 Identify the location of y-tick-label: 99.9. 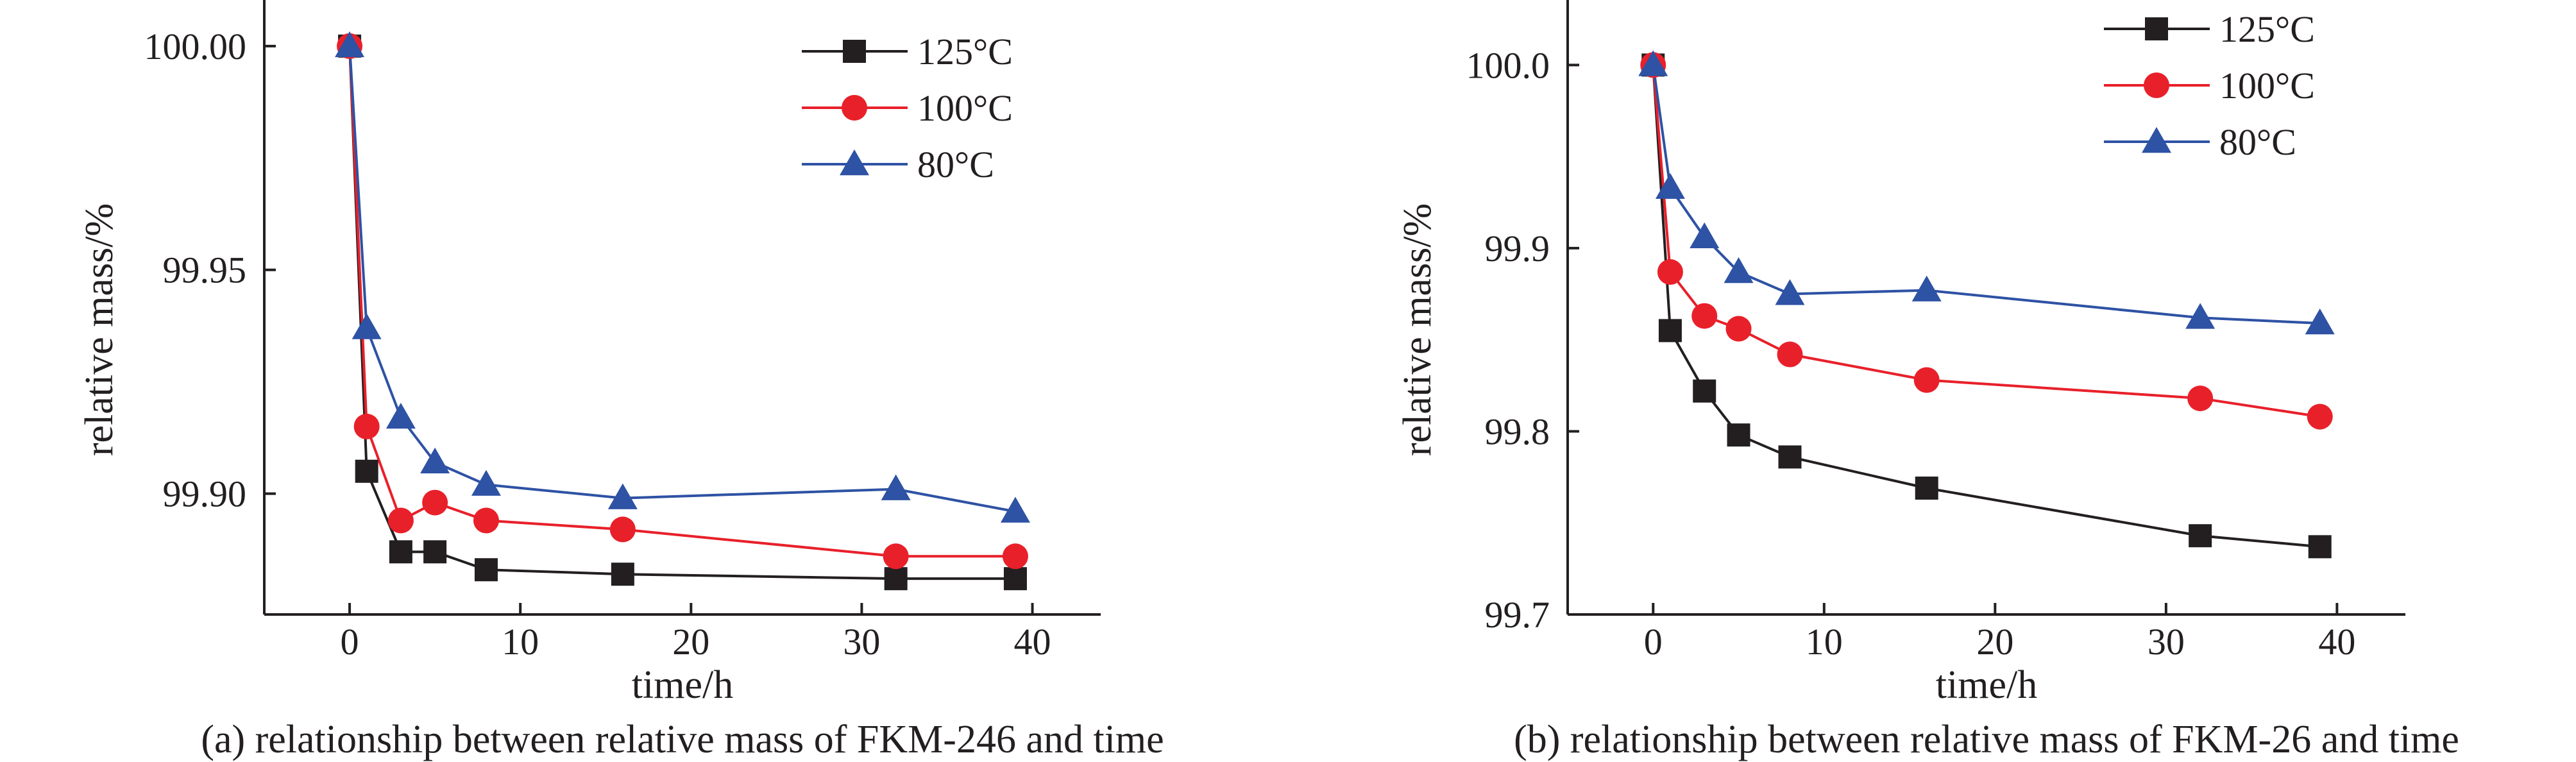
(1517, 248).